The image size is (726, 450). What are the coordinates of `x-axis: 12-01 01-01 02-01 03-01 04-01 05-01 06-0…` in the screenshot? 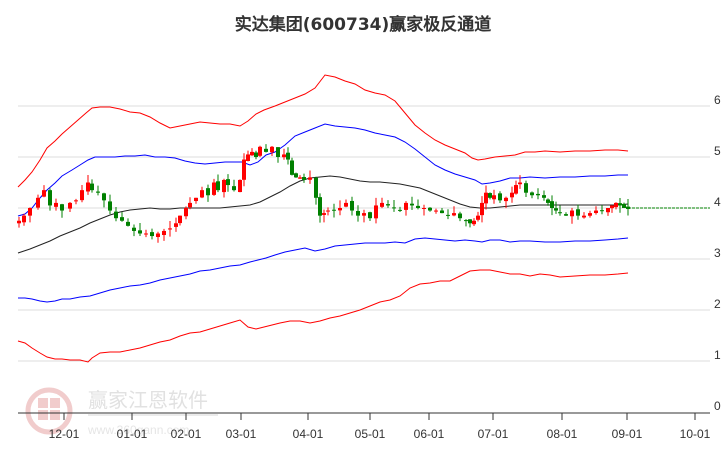 It's located at (364, 426).